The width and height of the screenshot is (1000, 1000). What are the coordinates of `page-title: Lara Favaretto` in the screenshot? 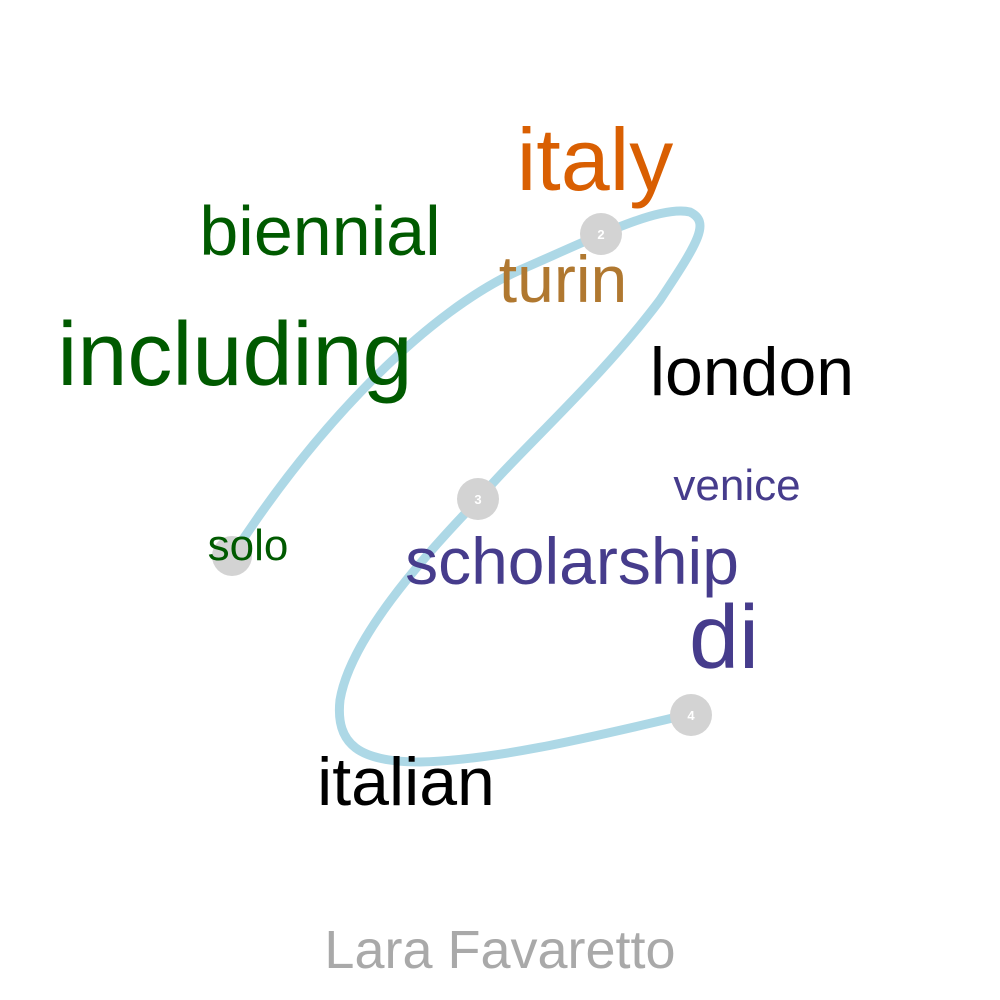 It's located at (499, 950).